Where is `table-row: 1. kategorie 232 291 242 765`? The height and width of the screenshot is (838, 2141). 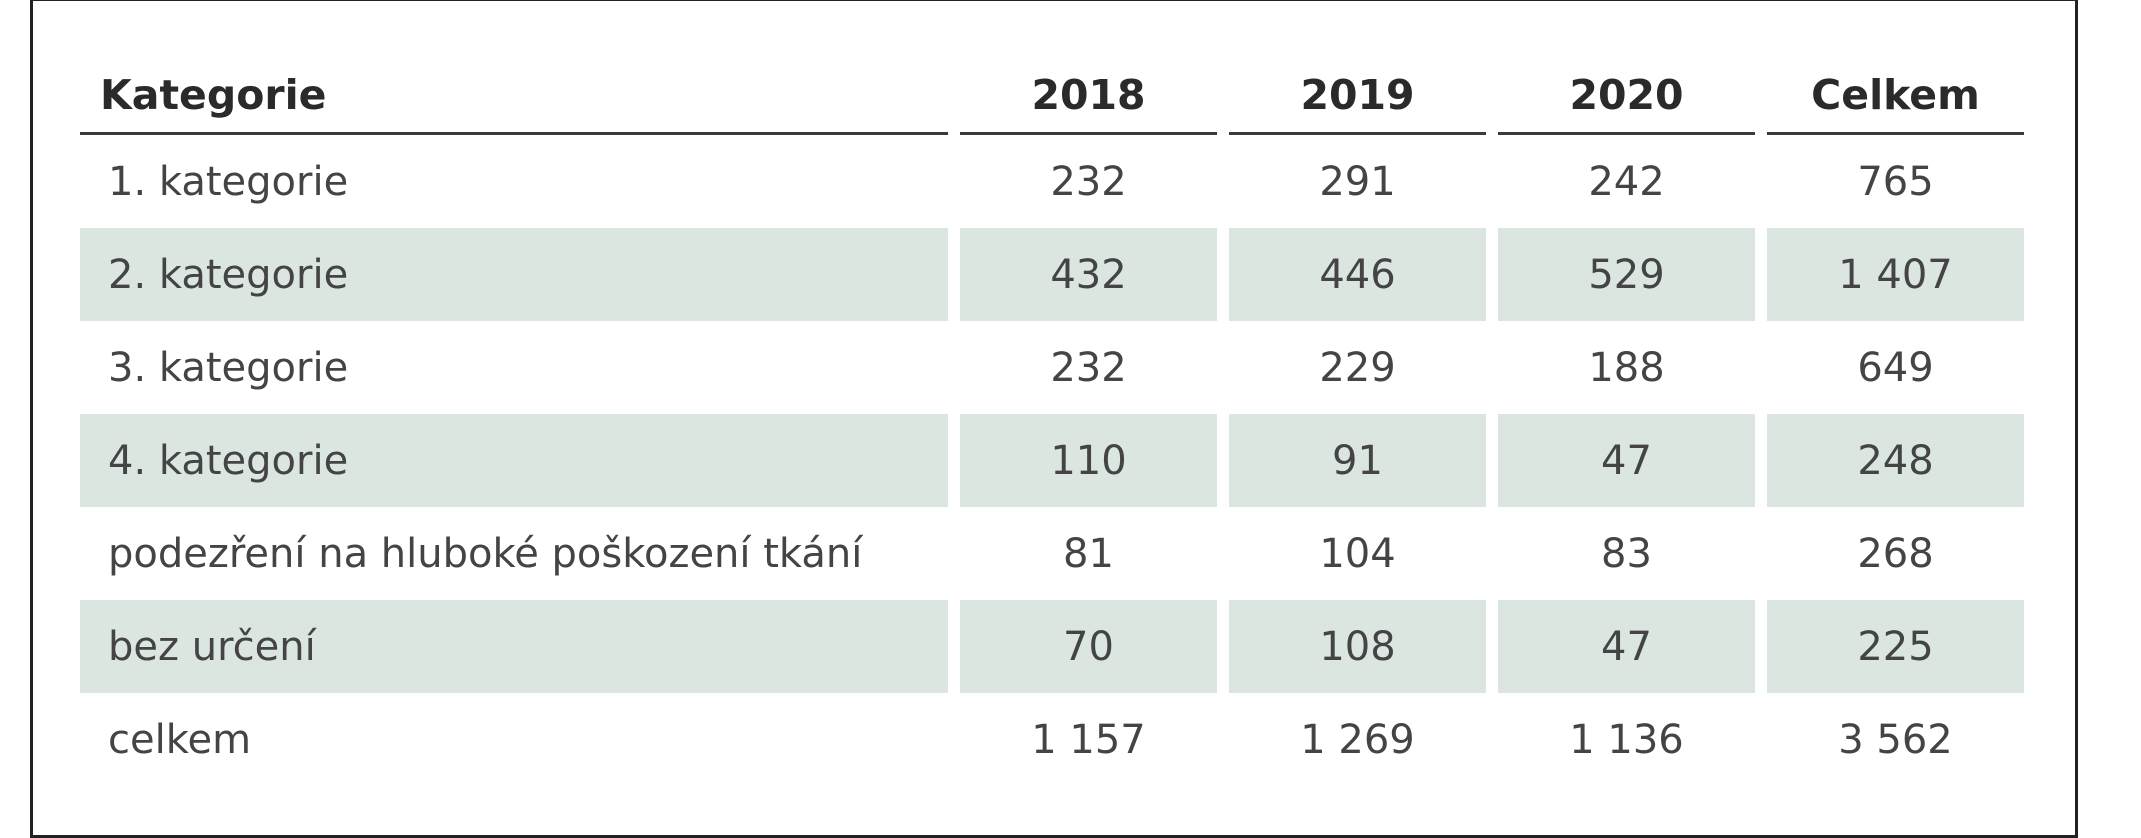
table-row: 1. kategorie 232 291 242 765 is located at coordinates (1052, 181).